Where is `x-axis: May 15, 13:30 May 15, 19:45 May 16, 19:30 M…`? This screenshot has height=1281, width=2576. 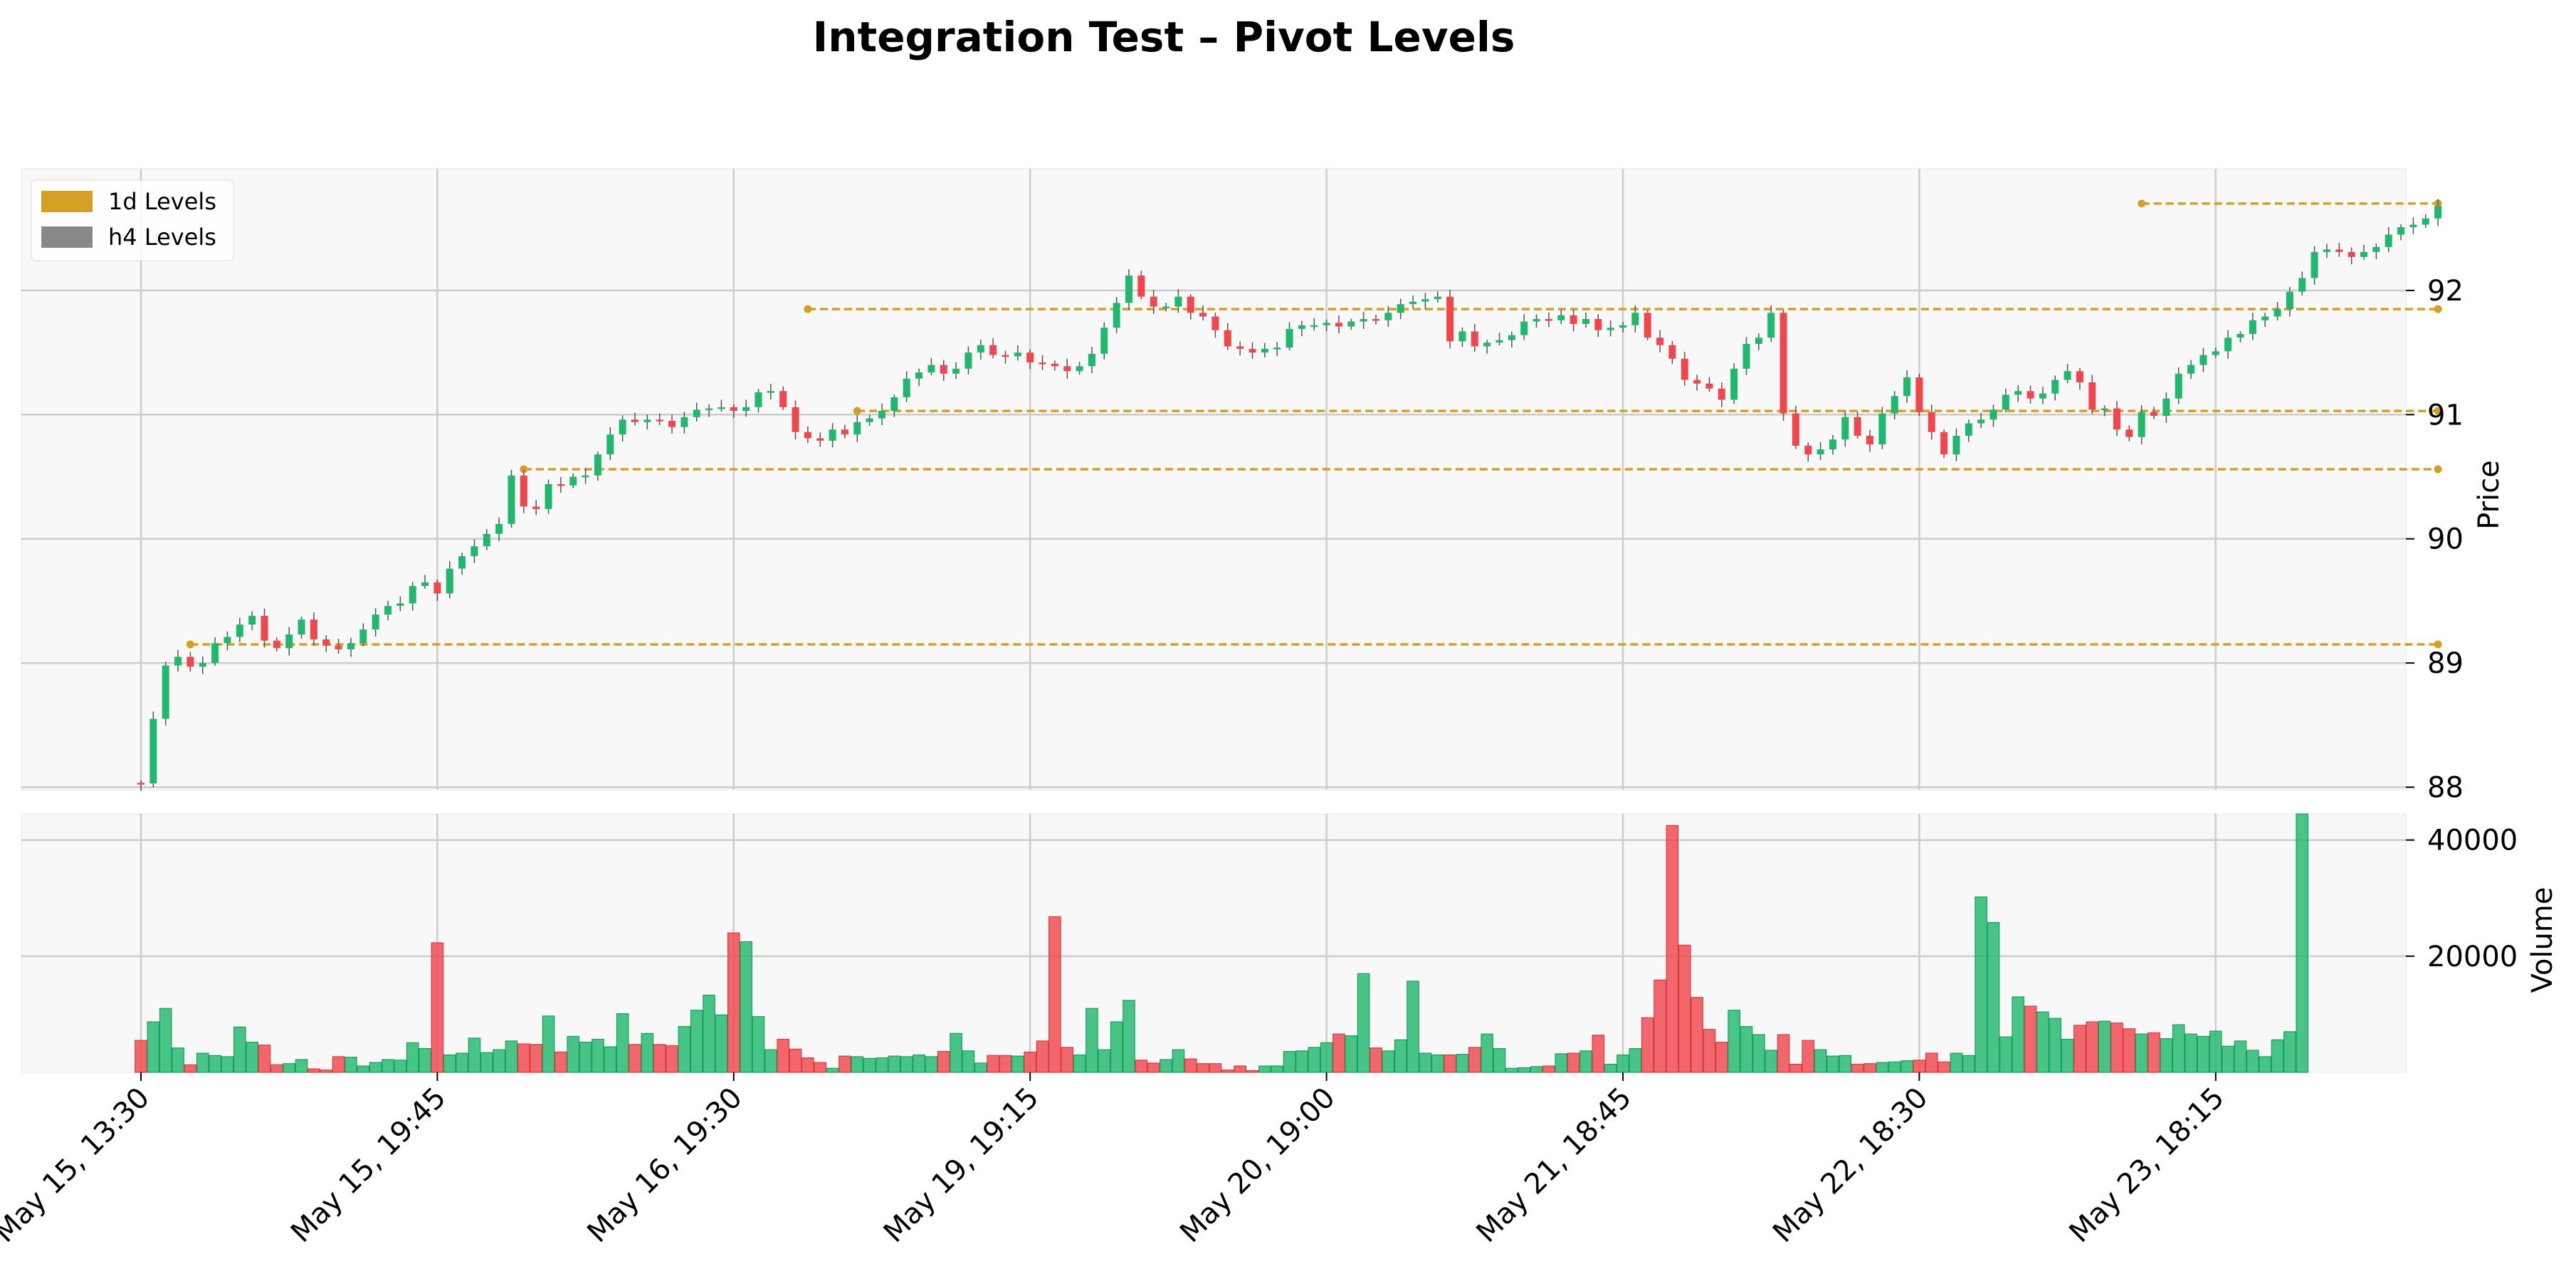 x-axis: May 15, 13:30 May 15, 19:45 May 16, 19:30 M… is located at coordinates (1115, 1160).